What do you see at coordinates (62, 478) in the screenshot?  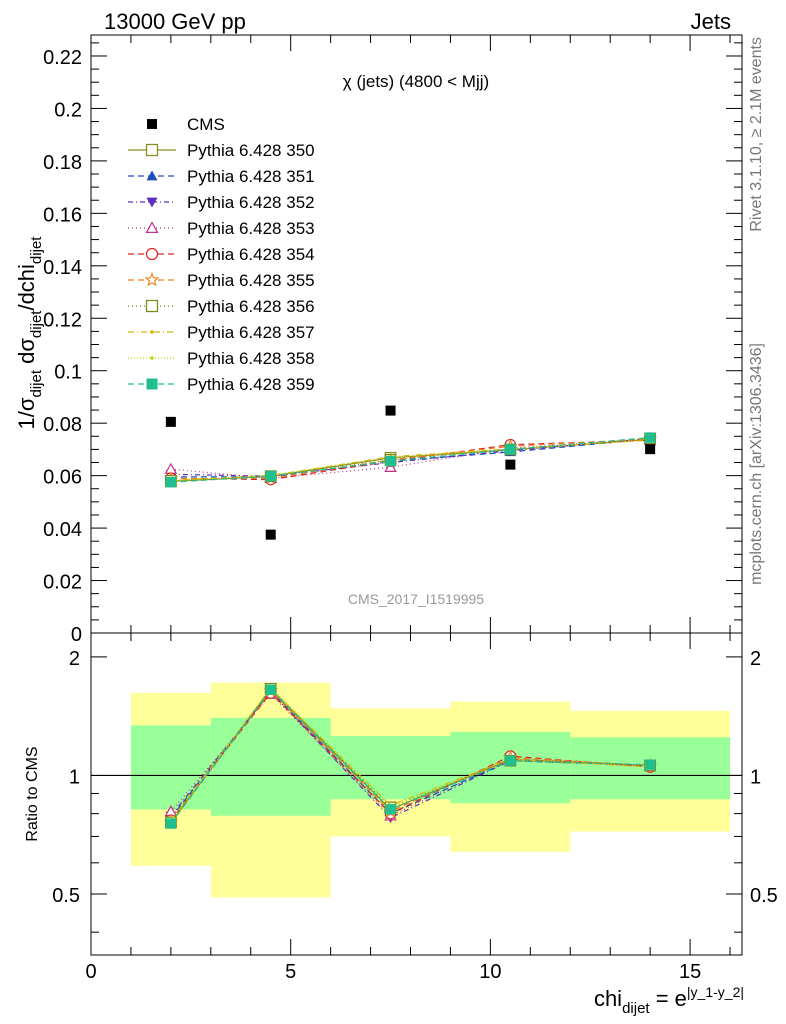 I see `main-y-tick-label: 0.06` at bounding box center [62, 478].